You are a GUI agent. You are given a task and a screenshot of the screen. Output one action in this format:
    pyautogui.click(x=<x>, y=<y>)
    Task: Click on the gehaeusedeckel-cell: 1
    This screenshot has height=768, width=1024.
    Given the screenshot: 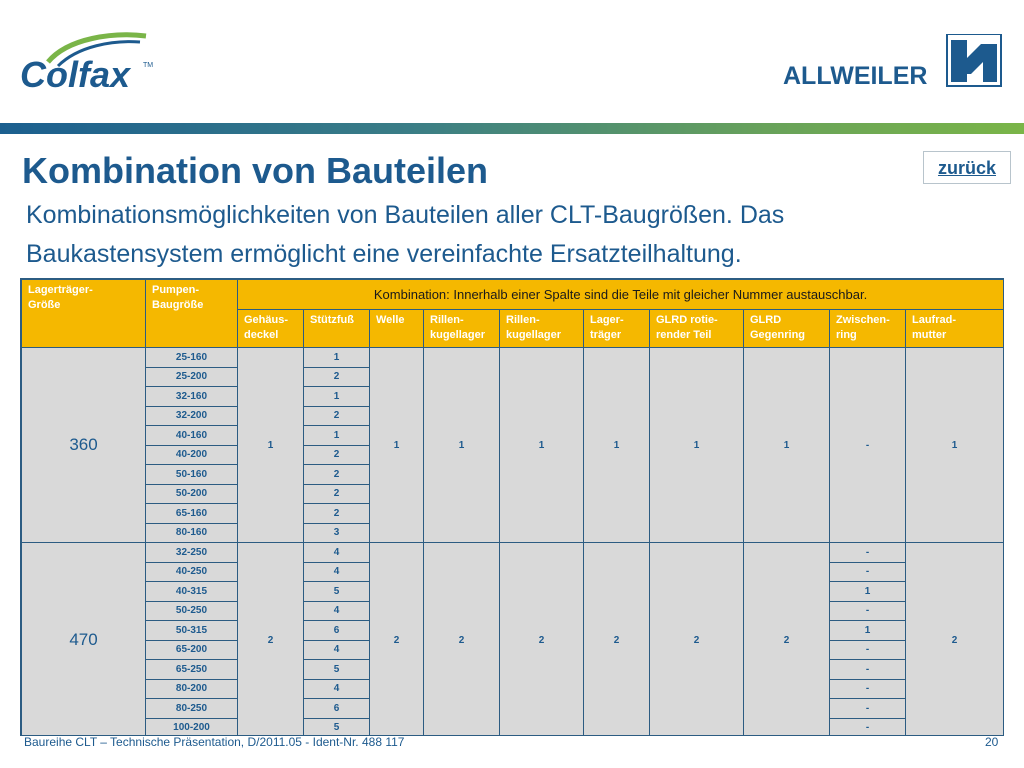 What is the action you would take?
    pyautogui.click(x=270, y=445)
    